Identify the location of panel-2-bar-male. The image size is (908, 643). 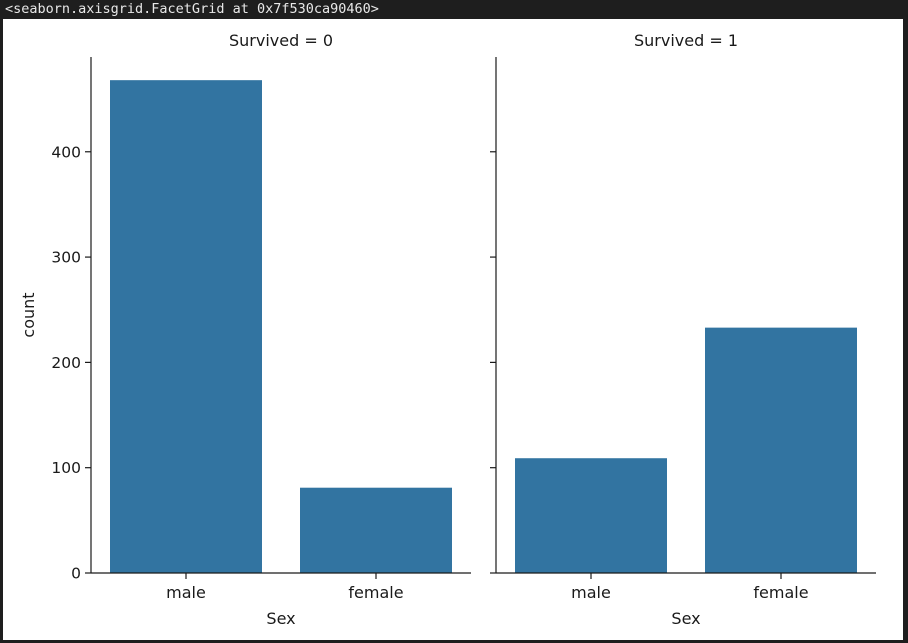
(591, 515).